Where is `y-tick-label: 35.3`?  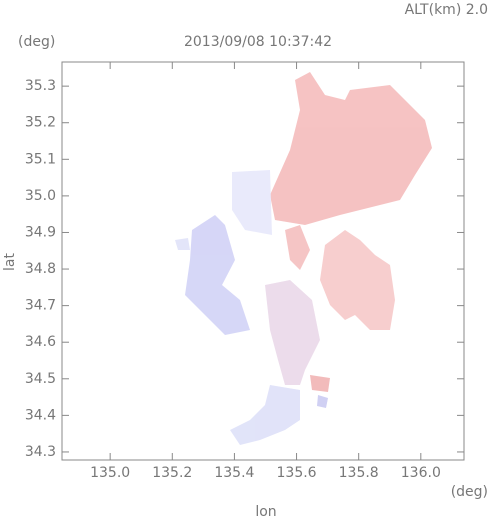
y-tick-label: 35.3 is located at coordinates (40, 86).